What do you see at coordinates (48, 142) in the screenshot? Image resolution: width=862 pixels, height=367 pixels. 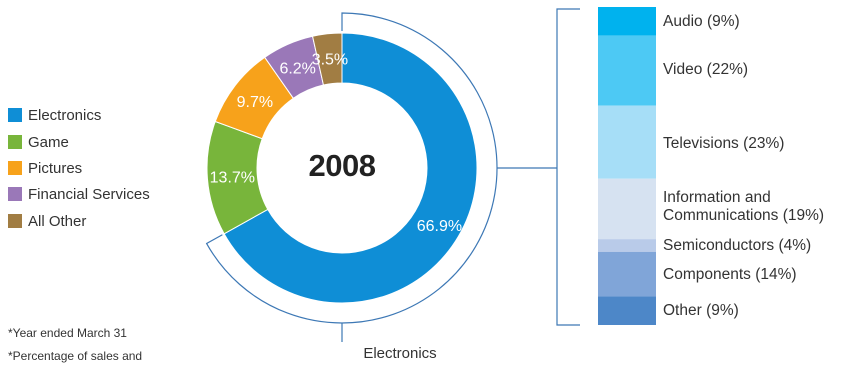 I see `legend-label-game: Game` at bounding box center [48, 142].